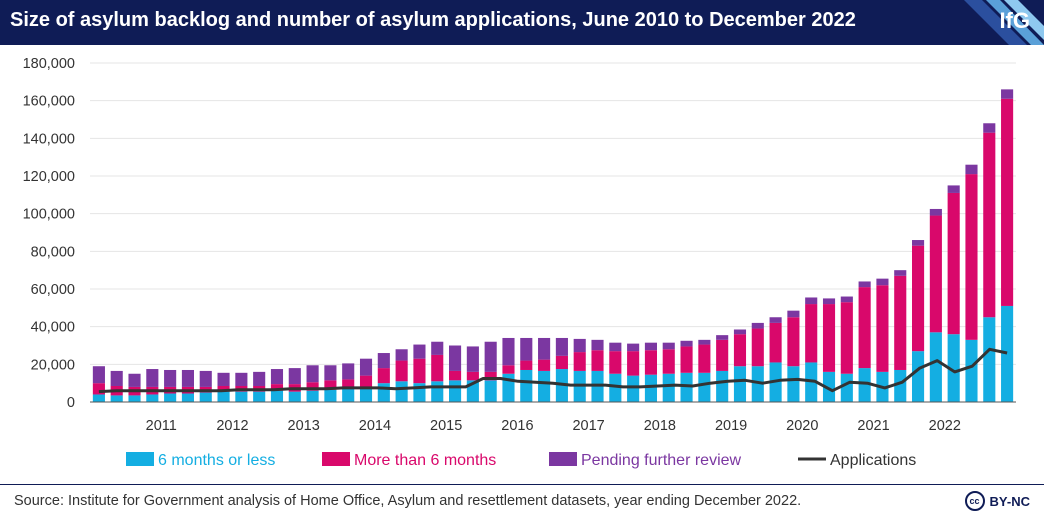 The image size is (1044, 525). I want to click on legend-label: 6 months or less, so click(216, 460).